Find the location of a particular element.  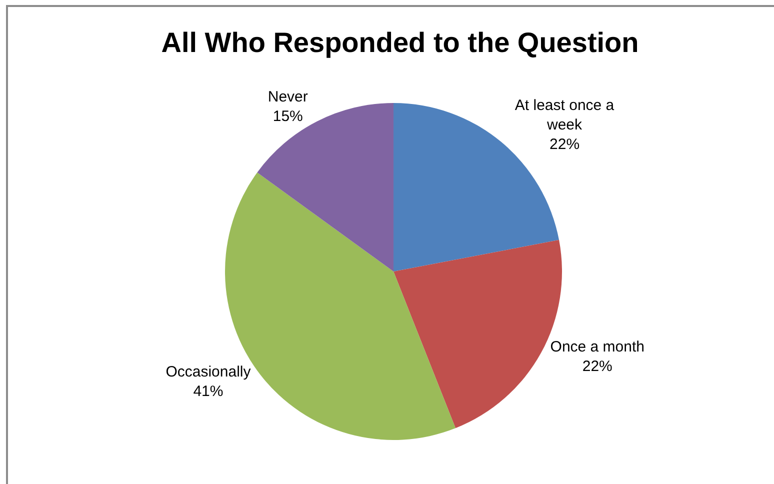

slice-label: Never is located at coordinates (288, 97).